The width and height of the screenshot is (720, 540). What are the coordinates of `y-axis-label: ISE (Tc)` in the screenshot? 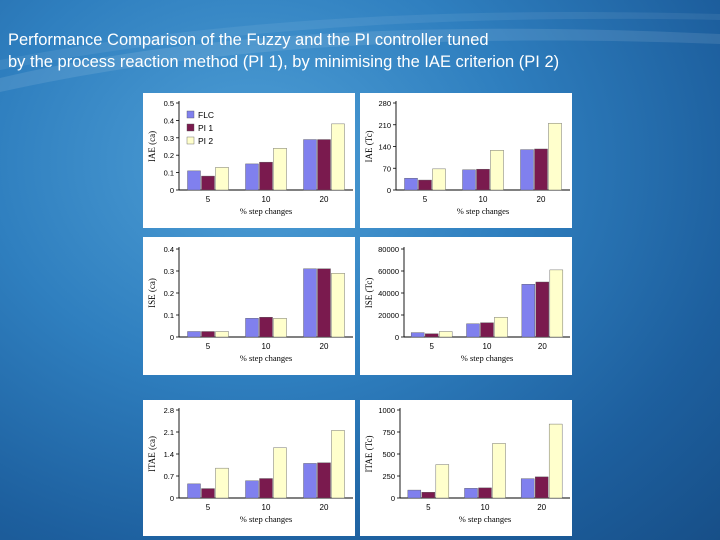 It's located at (369, 293).